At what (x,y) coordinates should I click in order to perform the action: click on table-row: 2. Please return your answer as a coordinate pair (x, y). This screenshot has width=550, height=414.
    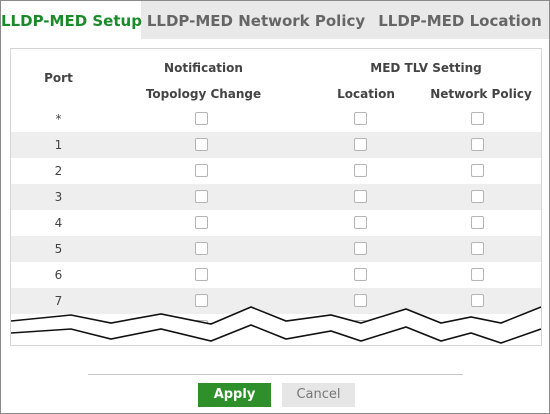
    Looking at the image, I should click on (276, 171).